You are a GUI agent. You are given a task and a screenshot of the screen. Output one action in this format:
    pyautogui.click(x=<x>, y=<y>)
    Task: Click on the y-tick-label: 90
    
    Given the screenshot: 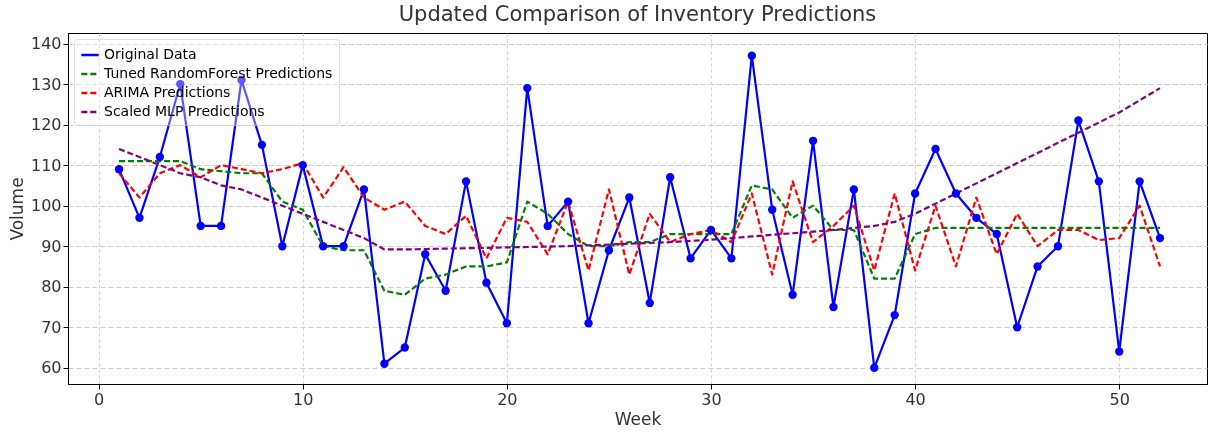 What is the action you would take?
    pyautogui.click(x=51, y=246)
    